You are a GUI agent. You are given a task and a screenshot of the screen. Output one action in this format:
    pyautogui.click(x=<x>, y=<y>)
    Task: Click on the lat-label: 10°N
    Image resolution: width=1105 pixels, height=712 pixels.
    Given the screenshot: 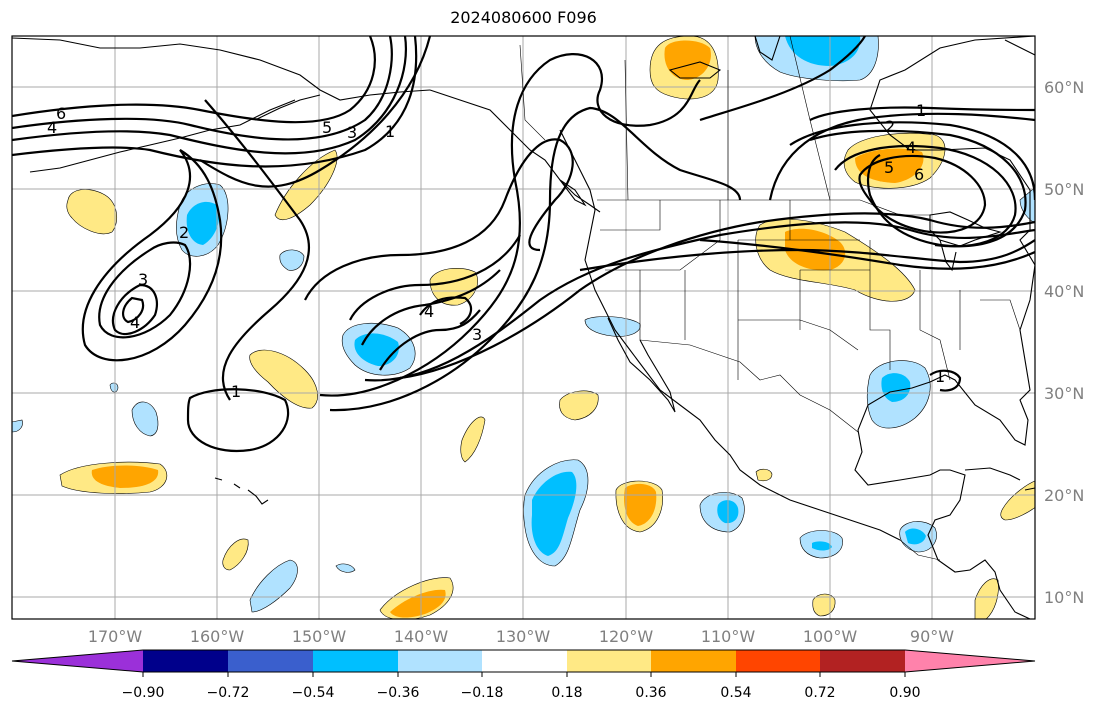 What is the action you would take?
    pyautogui.click(x=1064, y=597)
    